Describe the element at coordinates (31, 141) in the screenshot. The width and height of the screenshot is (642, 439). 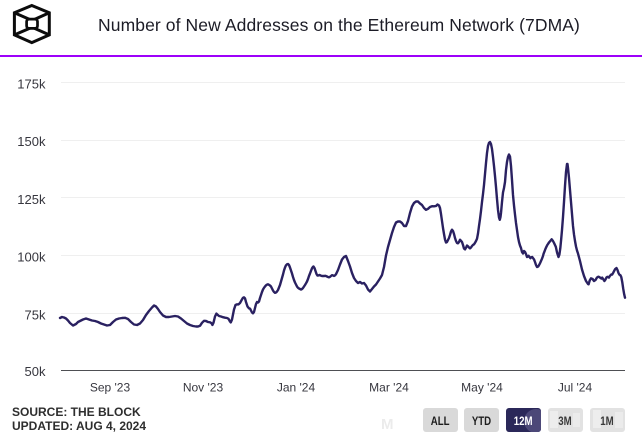
I see `svg-text: 150k` at that location.